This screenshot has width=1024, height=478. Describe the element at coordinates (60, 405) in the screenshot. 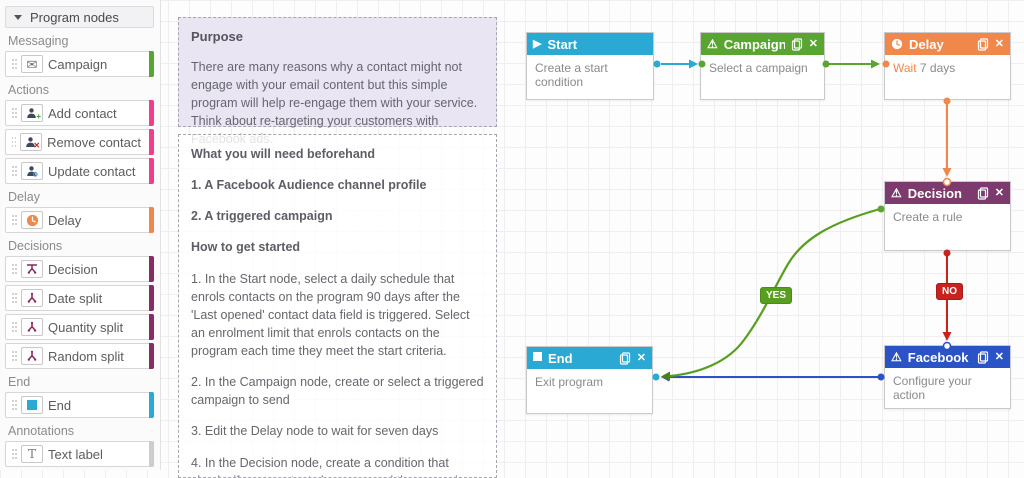

I see `palette-item-label: End` at that location.